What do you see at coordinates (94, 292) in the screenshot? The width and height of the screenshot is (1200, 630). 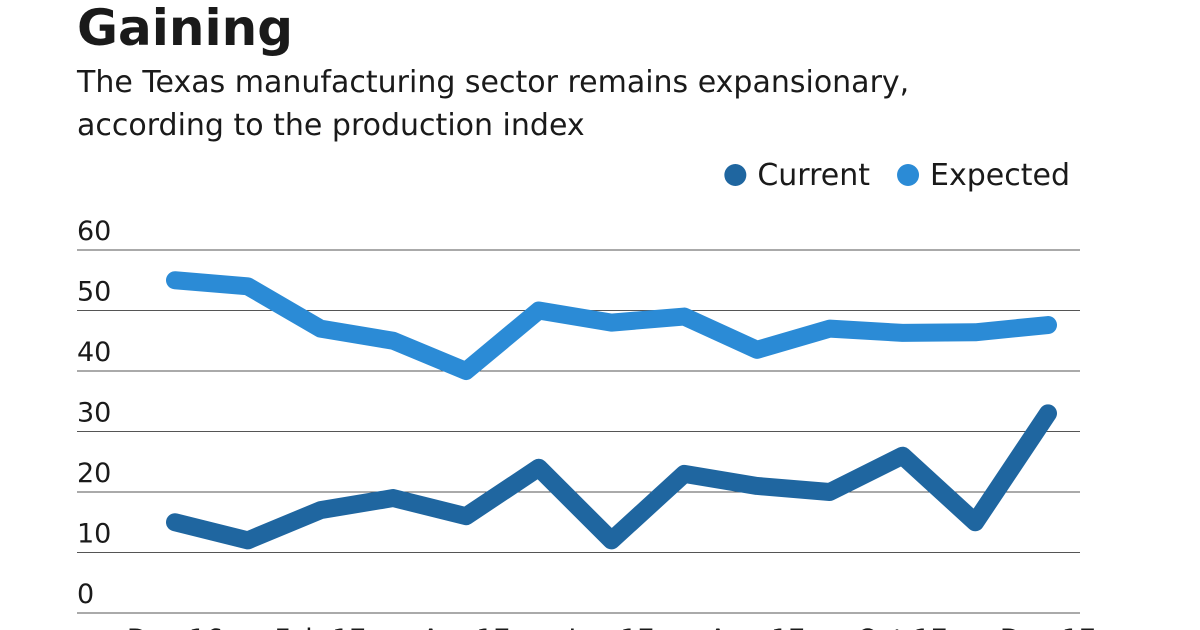 I see `y-tick-label: 50` at bounding box center [94, 292].